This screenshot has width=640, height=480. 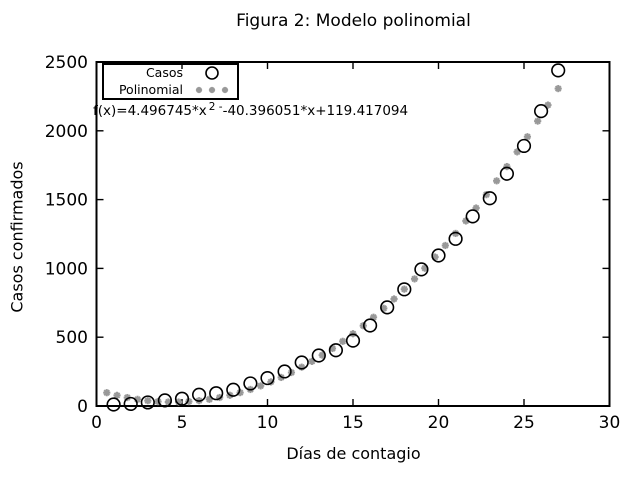 What do you see at coordinates (524, 423) in the screenshot?
I see `svg-text: 25` at bounding box center [524, 423].